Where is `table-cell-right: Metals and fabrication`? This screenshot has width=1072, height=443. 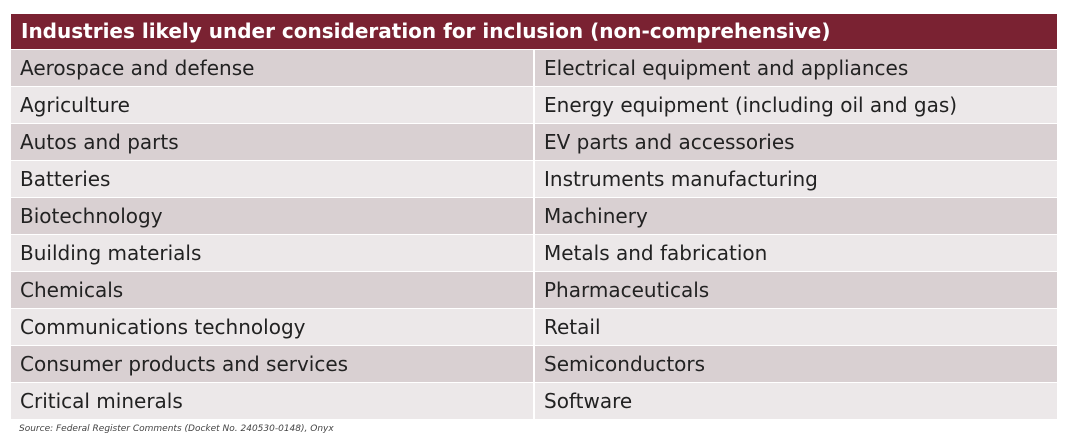
table-cell-right: Metals and fabrication is located at coordinates (796, 253).